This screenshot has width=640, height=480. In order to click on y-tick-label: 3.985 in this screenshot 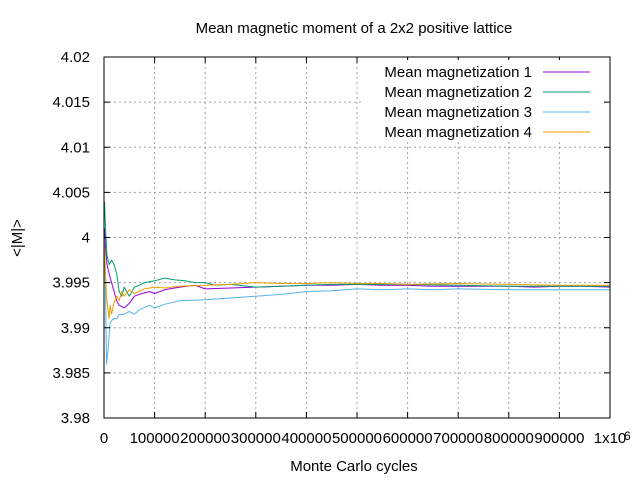, I will do `click(71, 373)`.